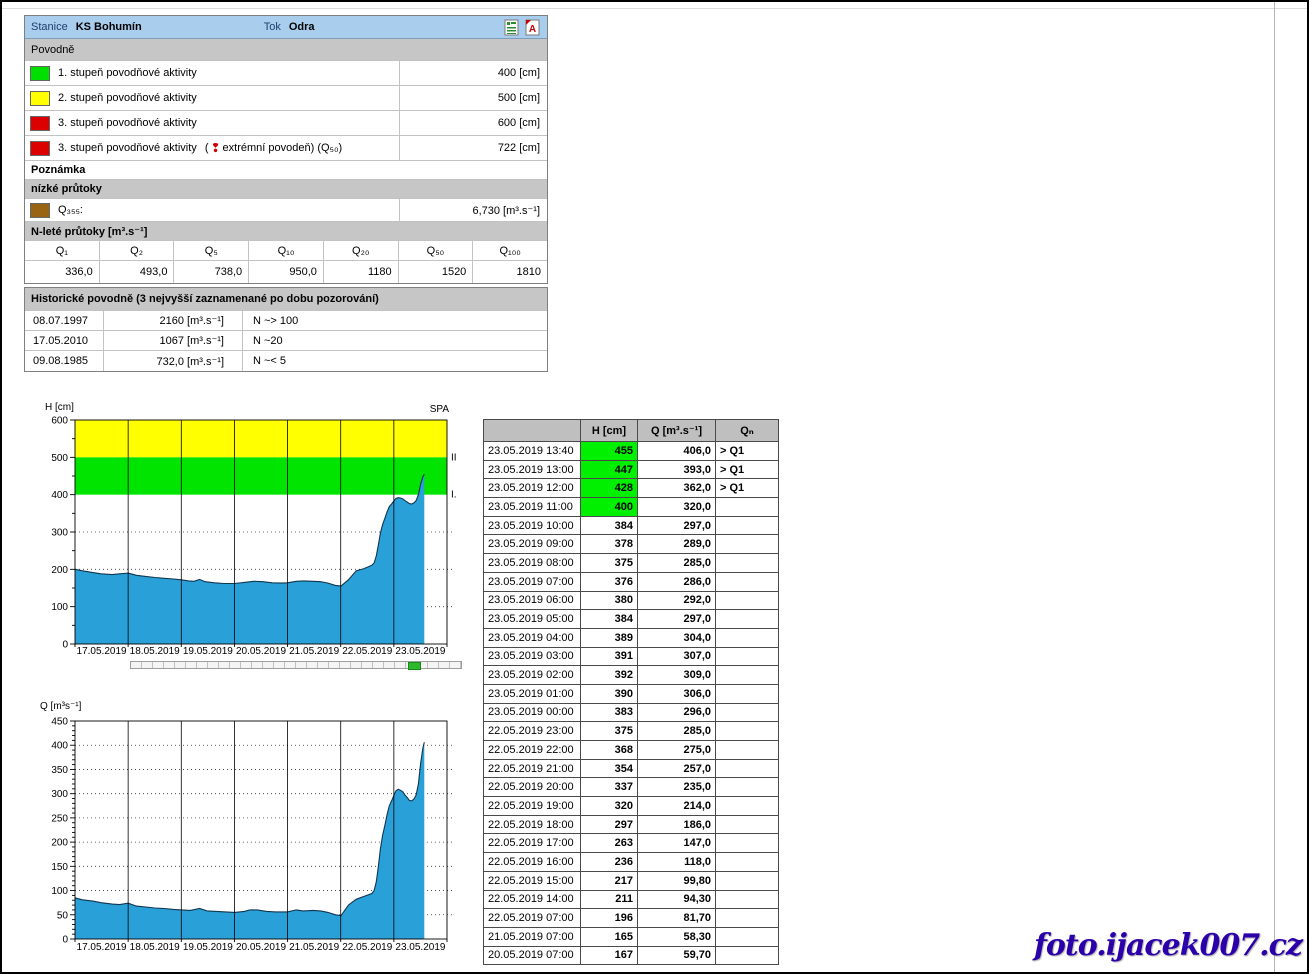  What do you see at coordinates (609, 675) in the screenshot?
I see `cell-h: 392` at bounding box center [609, 675].